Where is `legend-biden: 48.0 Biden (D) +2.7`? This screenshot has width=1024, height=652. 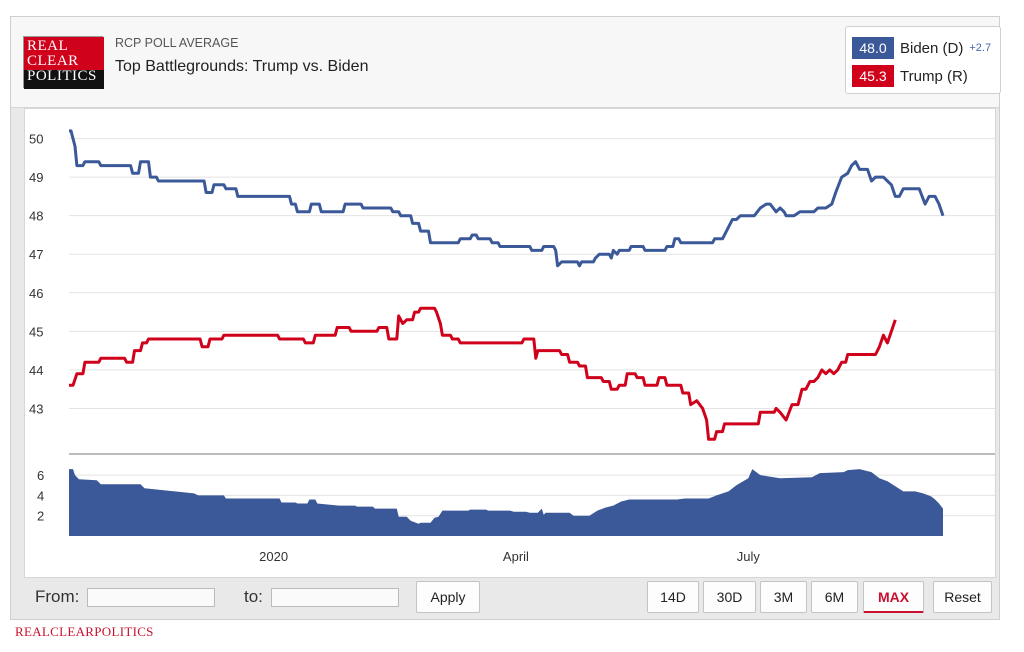
legend-biden: 48.0 Biden (D) +2.7 is located at coordinates (921, 48).